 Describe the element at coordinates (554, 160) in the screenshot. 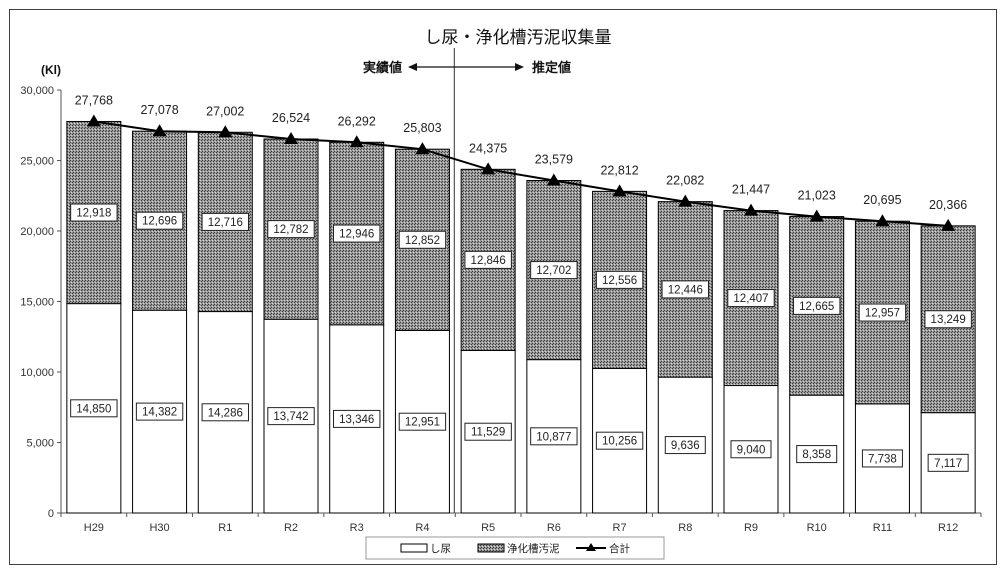

I see `total-value-label: 23,579` at that location.